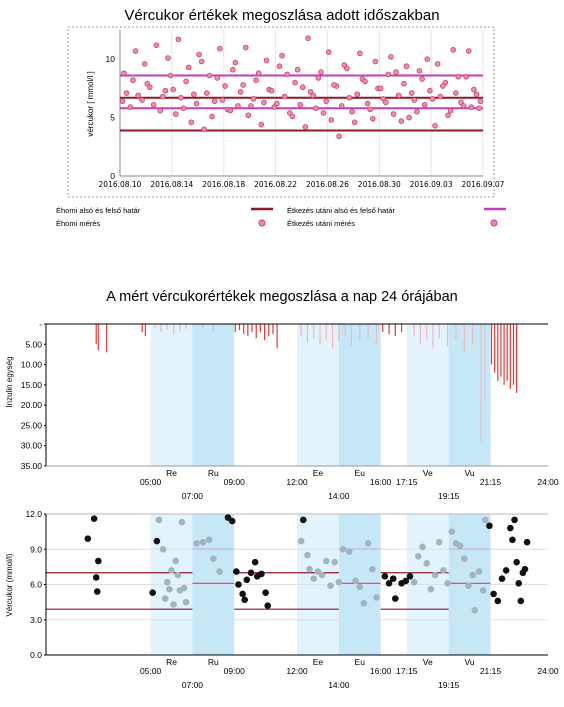  What do you see at coordinates (193, 685) in the screenshot?
I see `chart3-x-tick-secondary: 07:00` at bounding box center [193, 685].